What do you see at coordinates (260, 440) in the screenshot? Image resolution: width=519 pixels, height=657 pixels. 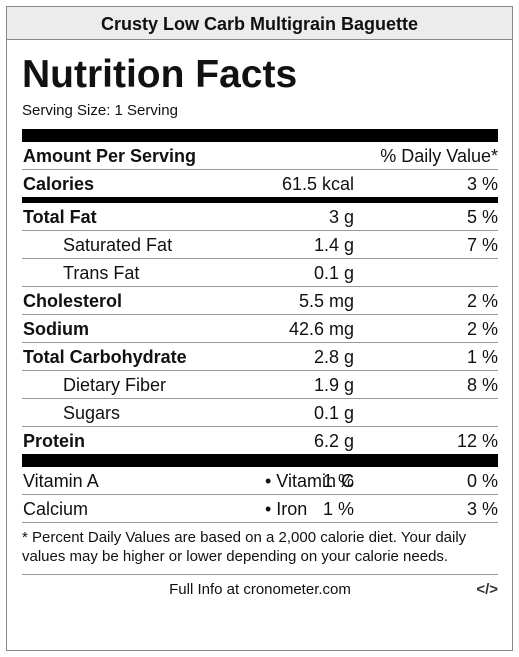 I see `nutrient-row: Protein 6.2 g 12 %` at bounding box center [260, 440].